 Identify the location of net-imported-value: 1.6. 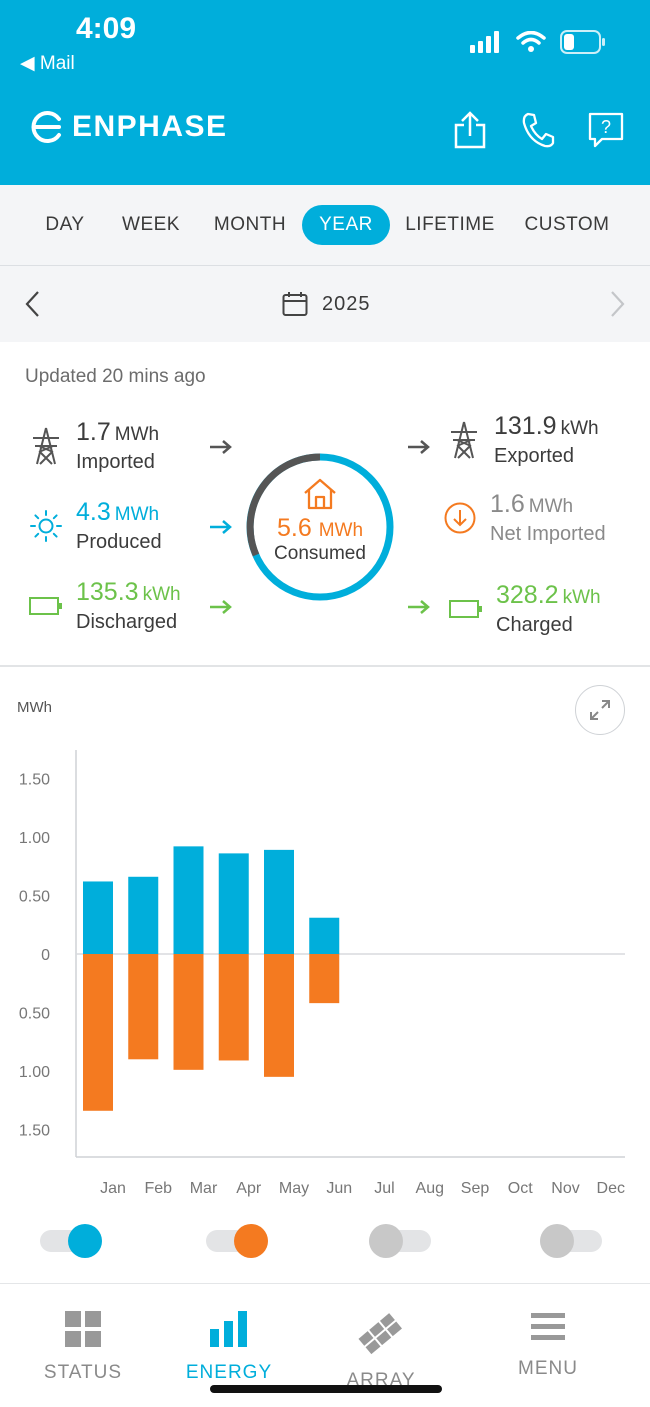
(507, 504).